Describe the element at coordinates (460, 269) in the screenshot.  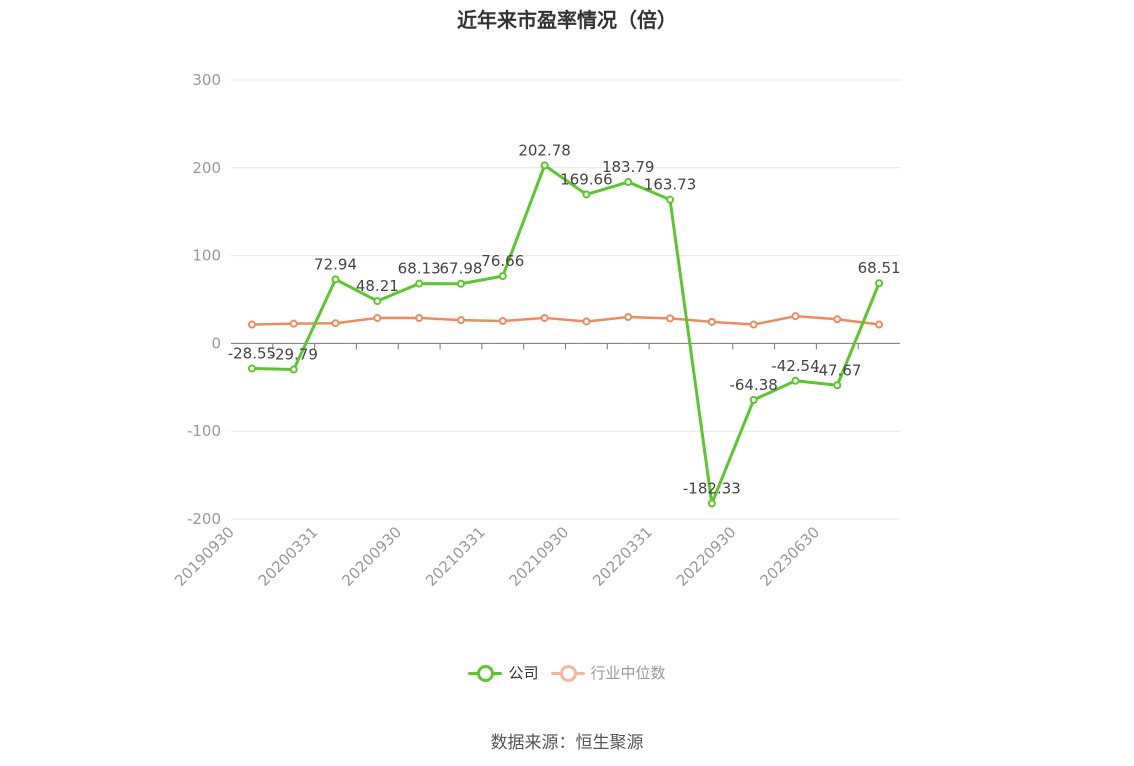
I see `data-label-company: 67.98` at that location.